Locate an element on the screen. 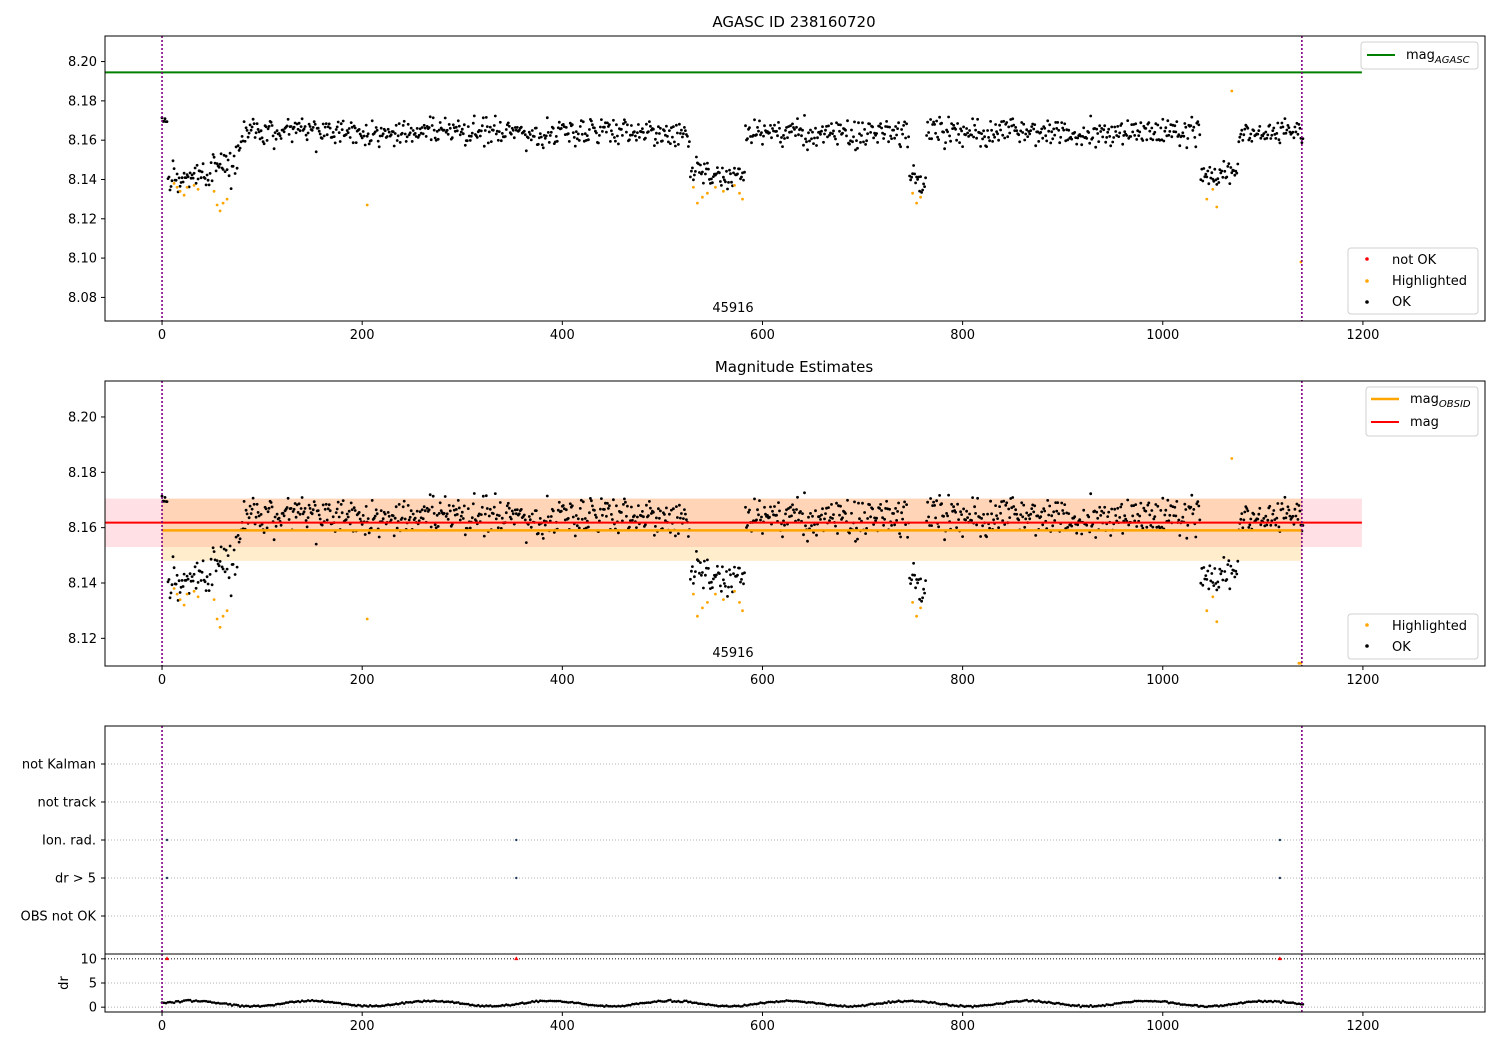  y-tick-label: 8.14 is located at coordinates (82, 180).